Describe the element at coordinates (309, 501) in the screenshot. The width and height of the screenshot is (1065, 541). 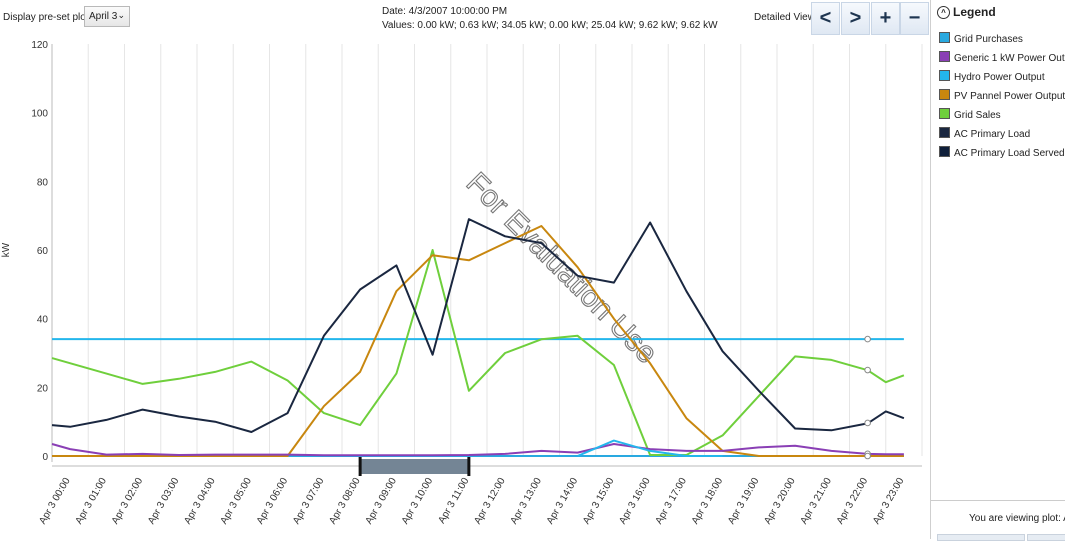
I see `x-tick-label: Apr 3 07:00` at that location.